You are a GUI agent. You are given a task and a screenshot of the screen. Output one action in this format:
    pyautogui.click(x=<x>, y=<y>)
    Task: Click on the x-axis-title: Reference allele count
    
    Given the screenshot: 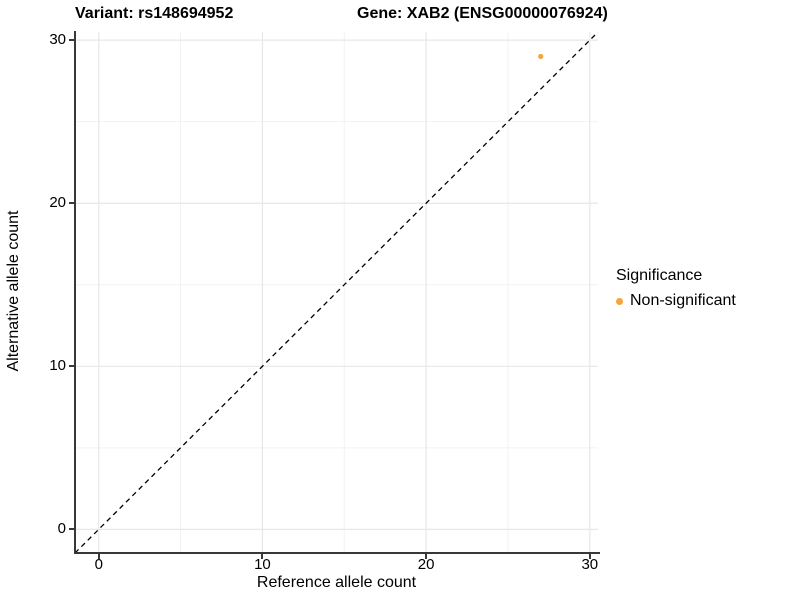 What is the action you would take?
    pyautogui.click(x=336, y=582)
    